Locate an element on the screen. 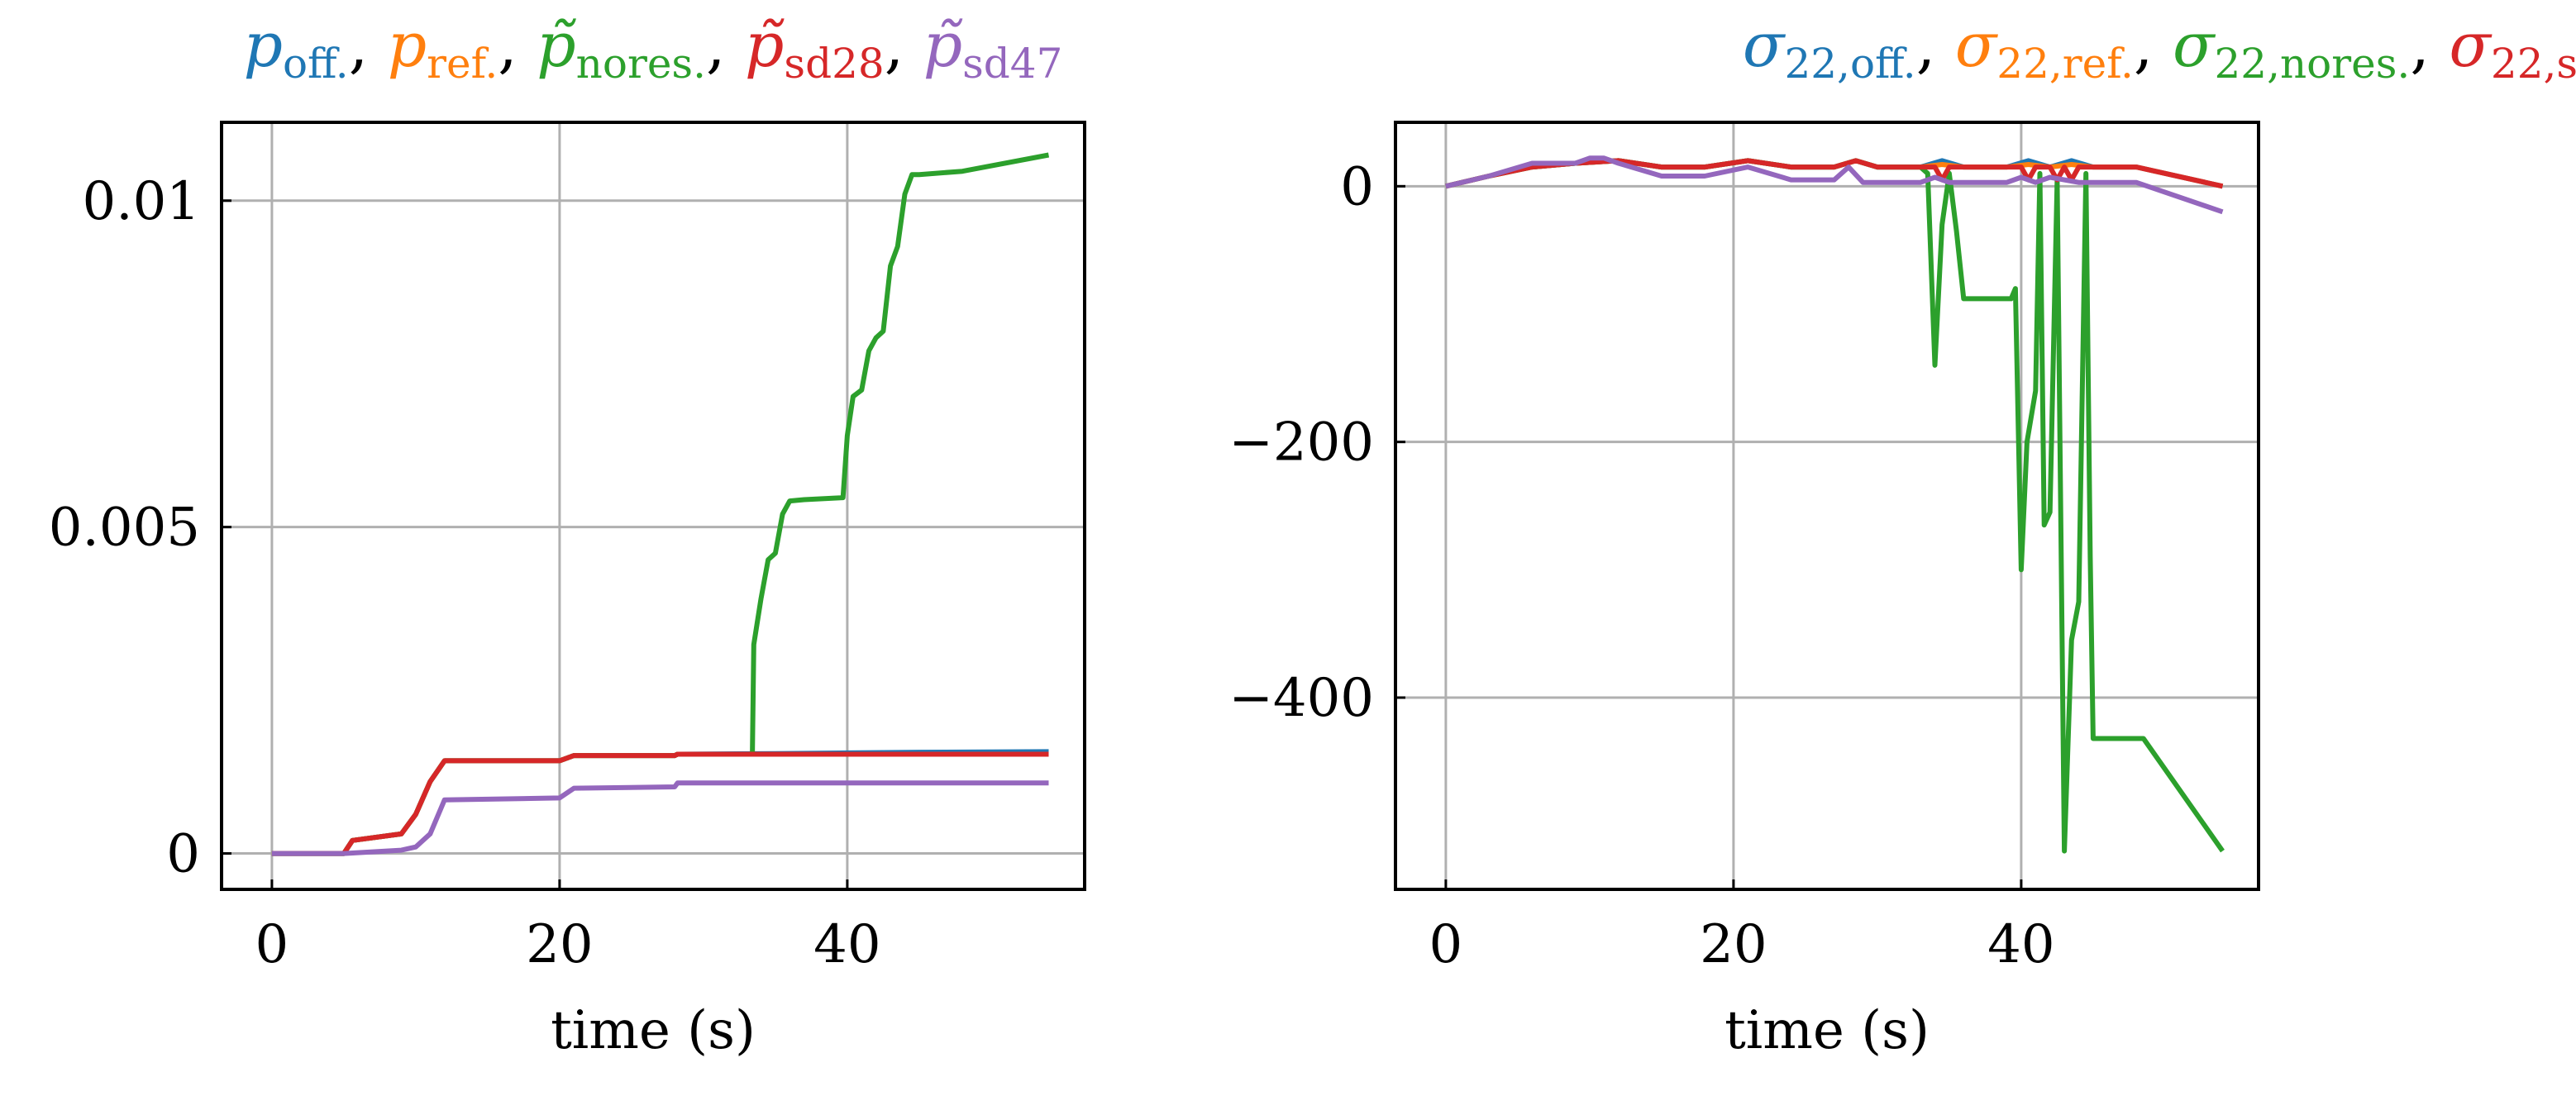  legend-subscript: nores. is located at coordinates (641, 64).